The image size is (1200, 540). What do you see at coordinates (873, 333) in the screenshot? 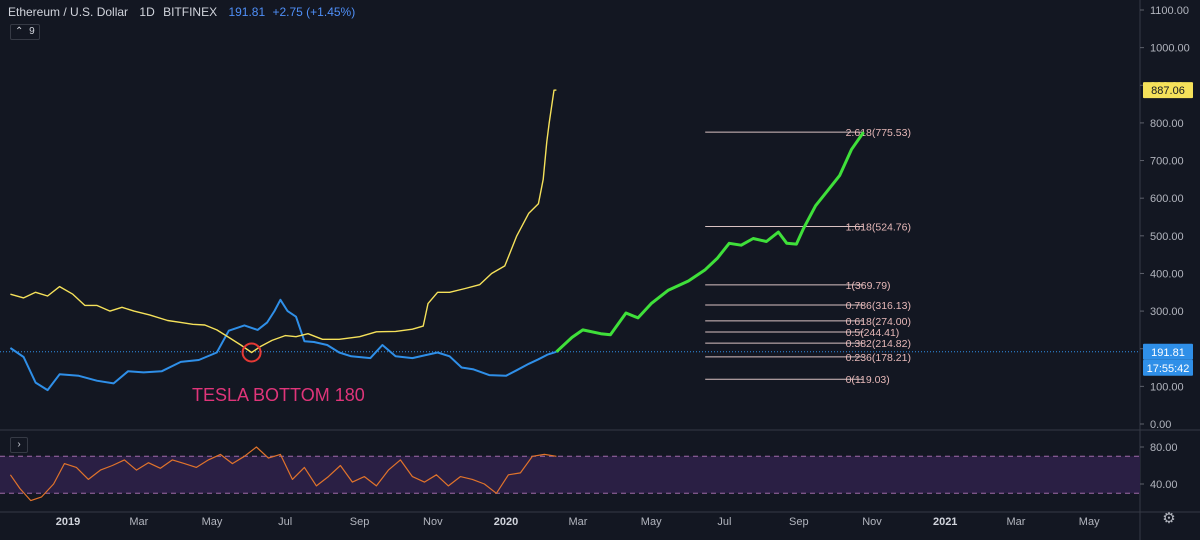
I see `fib-level-label: 0.5(244.41)` at bounding box center [873, 333].